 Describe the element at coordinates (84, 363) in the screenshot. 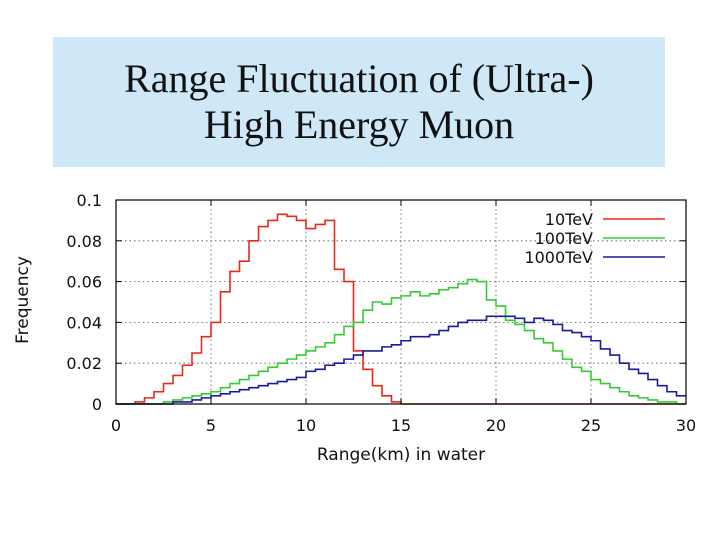

I see `y-tick-label-1: 0.02` at that location.